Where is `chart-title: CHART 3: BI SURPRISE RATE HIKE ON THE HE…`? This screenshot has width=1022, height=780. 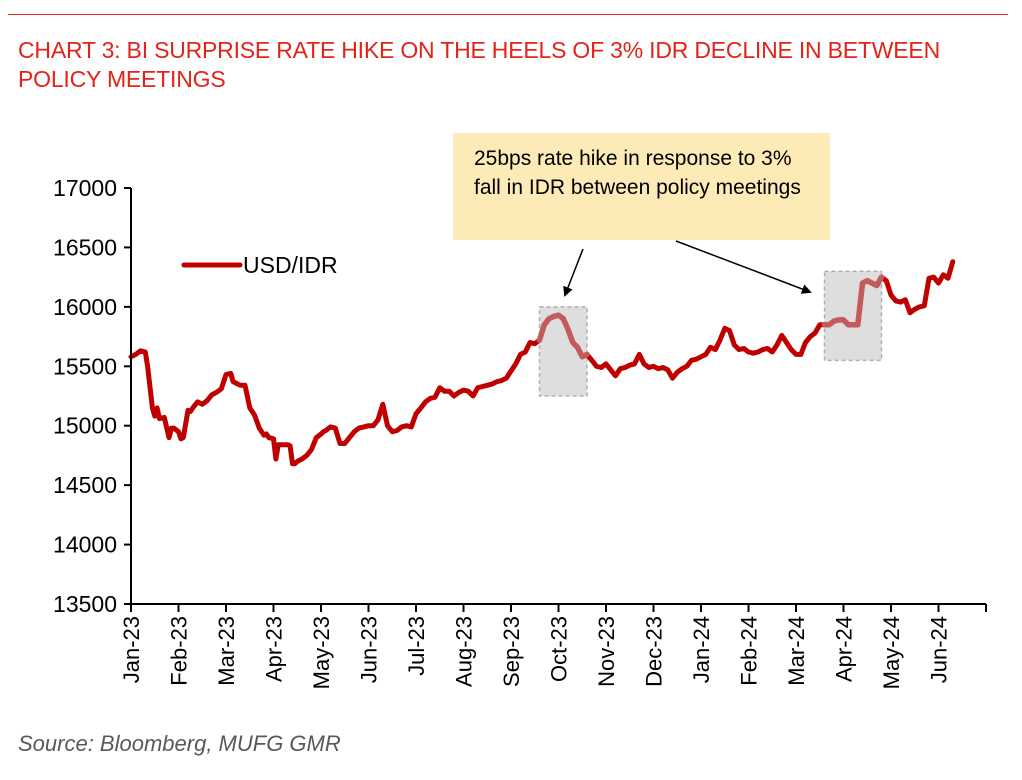 chart-title: CHART 3: BI SURPRISE RATE HIKE ON THE HE… is located at coordinates (479, 64).